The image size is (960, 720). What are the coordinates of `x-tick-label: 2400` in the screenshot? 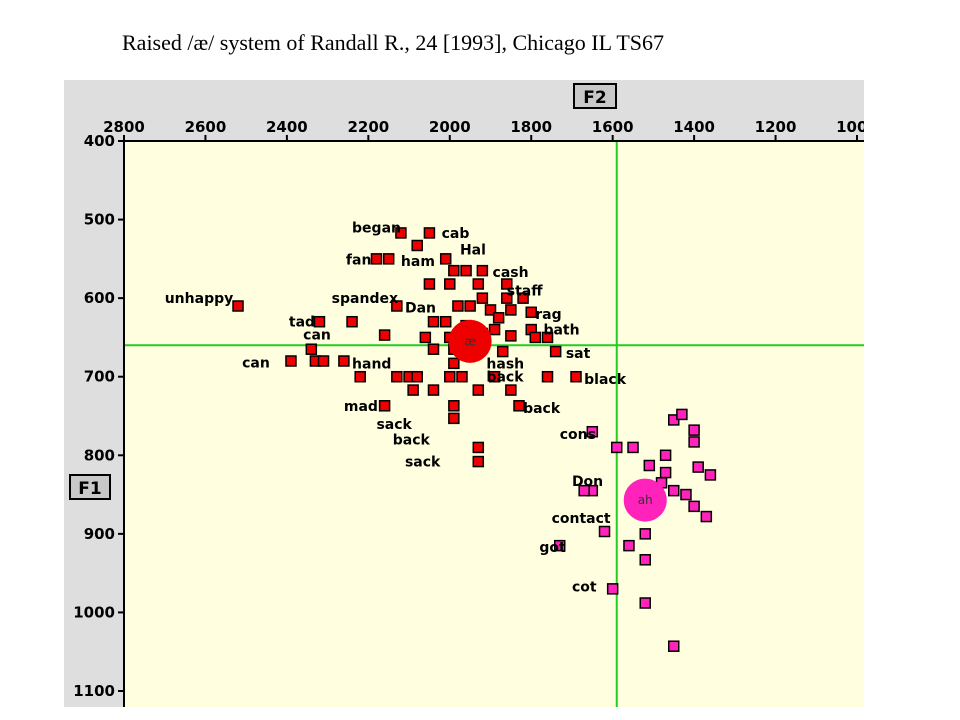 It's located at (287, 127).